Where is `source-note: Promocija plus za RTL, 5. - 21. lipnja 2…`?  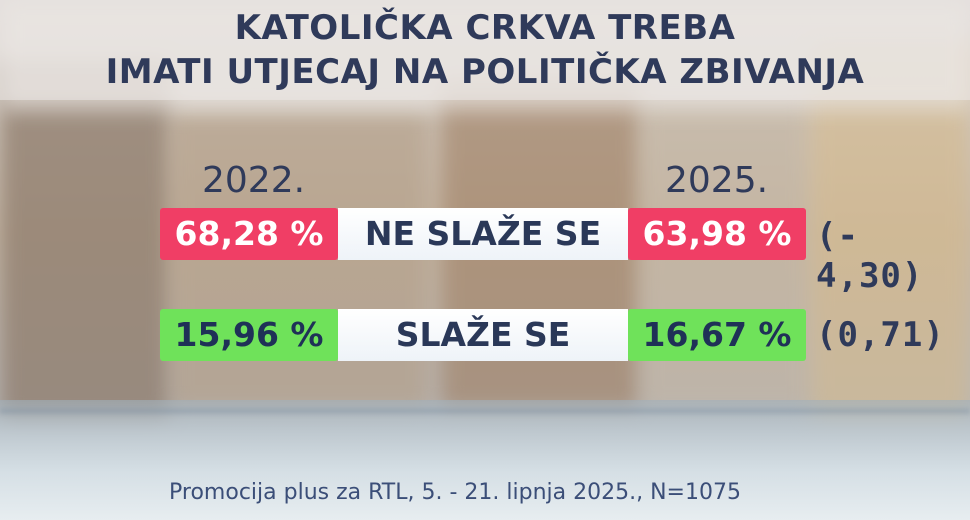 source-note: Promocija plus za RTL, 5. - 21. lipnja 2… is located at coordinates (455, 492).